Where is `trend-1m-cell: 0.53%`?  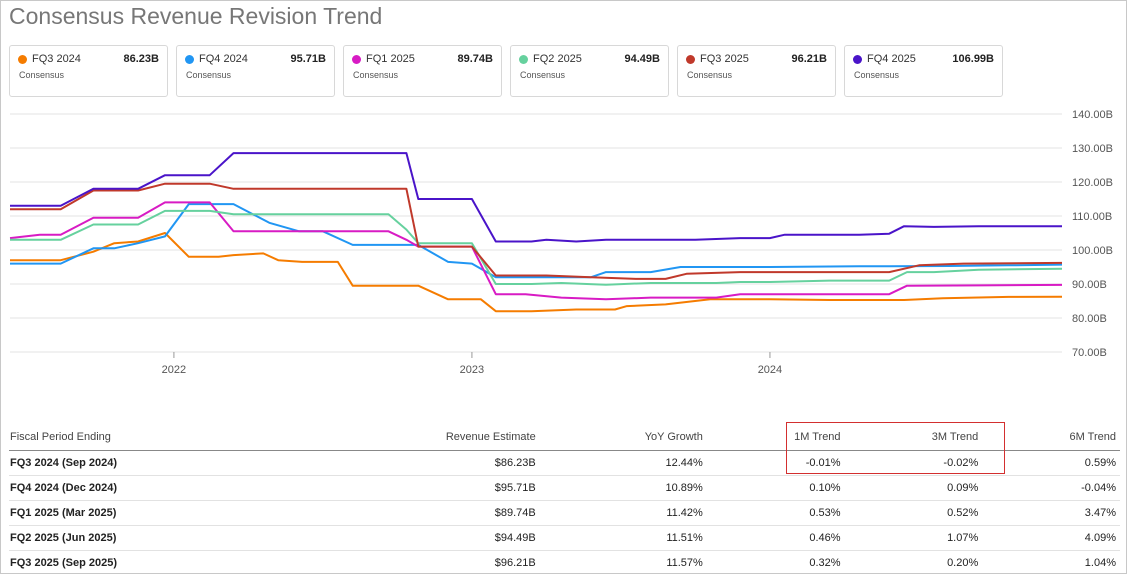
trend-1m-cell: 0.53% is located at coordinates (775, 513).